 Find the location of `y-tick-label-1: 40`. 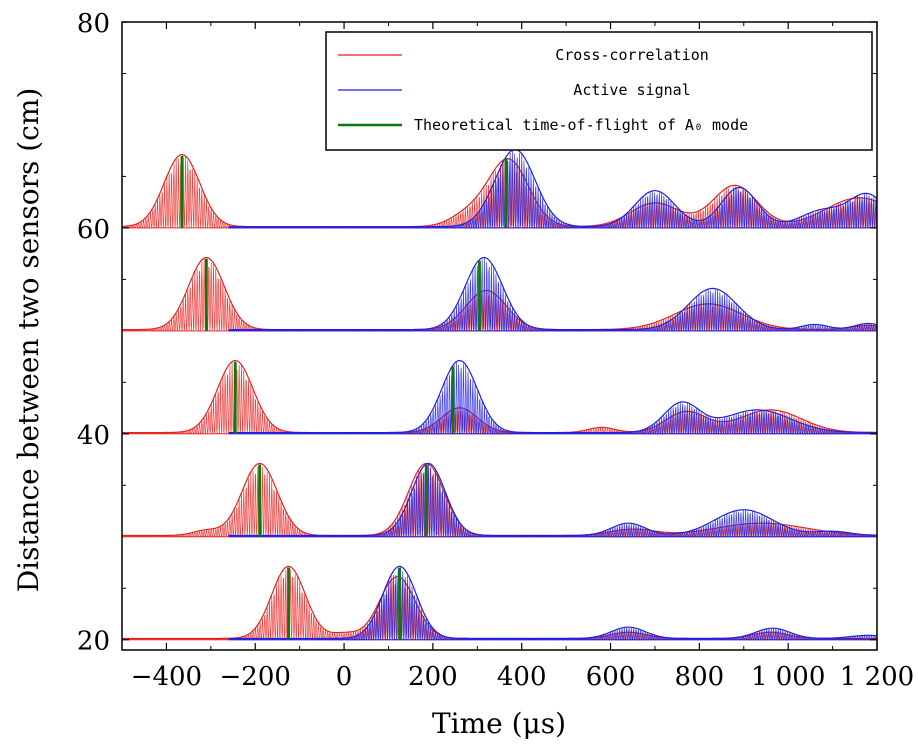

y-tick-label-1: 40 is located at coordinates (93, 436).